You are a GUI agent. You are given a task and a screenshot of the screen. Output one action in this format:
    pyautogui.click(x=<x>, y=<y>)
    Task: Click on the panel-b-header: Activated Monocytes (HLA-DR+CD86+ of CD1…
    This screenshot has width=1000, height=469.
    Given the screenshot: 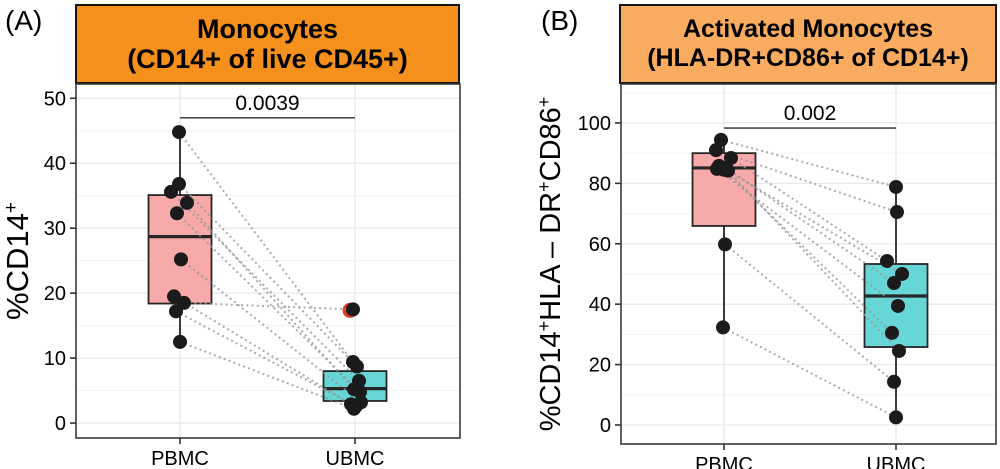 What is the action you would take?
    pyautogui.click(x=808, y=44)
    